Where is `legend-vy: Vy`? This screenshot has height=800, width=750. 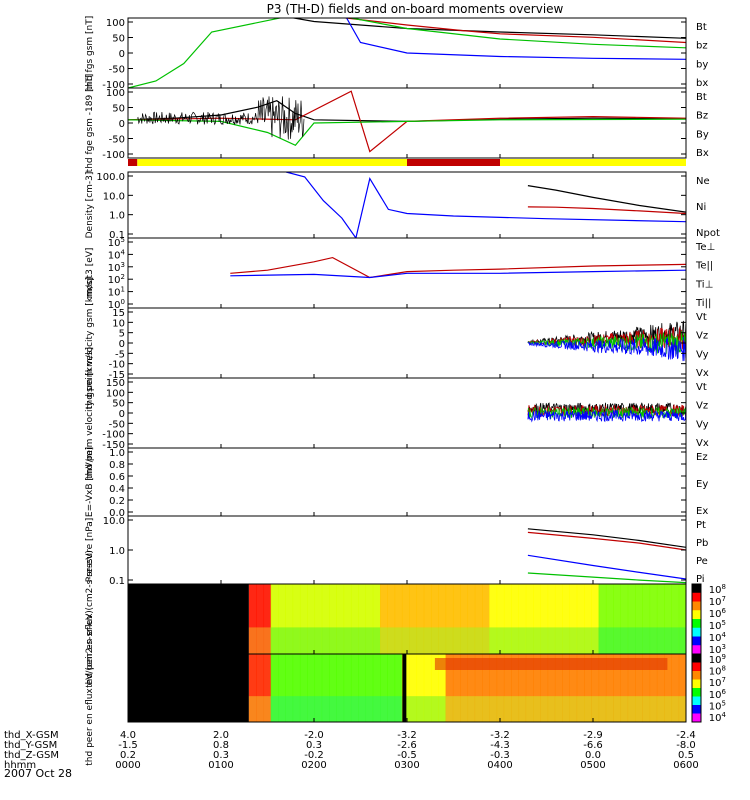
legend-vy: Vy is located at coordinates (702, 354).